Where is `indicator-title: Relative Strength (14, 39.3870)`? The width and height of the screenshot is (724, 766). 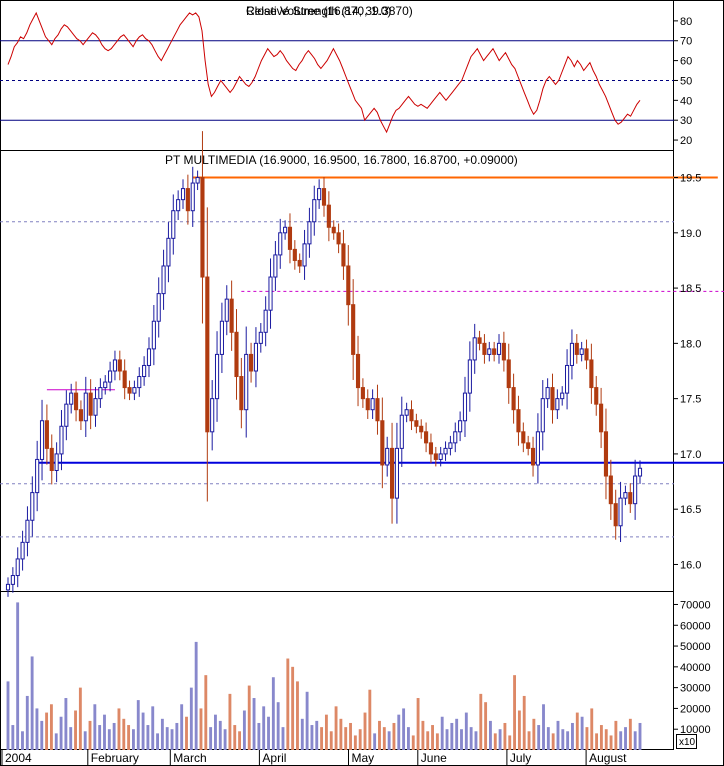 indicator-title: Relative Strength (14, 39.3870) is located at coordinates (329, 11).